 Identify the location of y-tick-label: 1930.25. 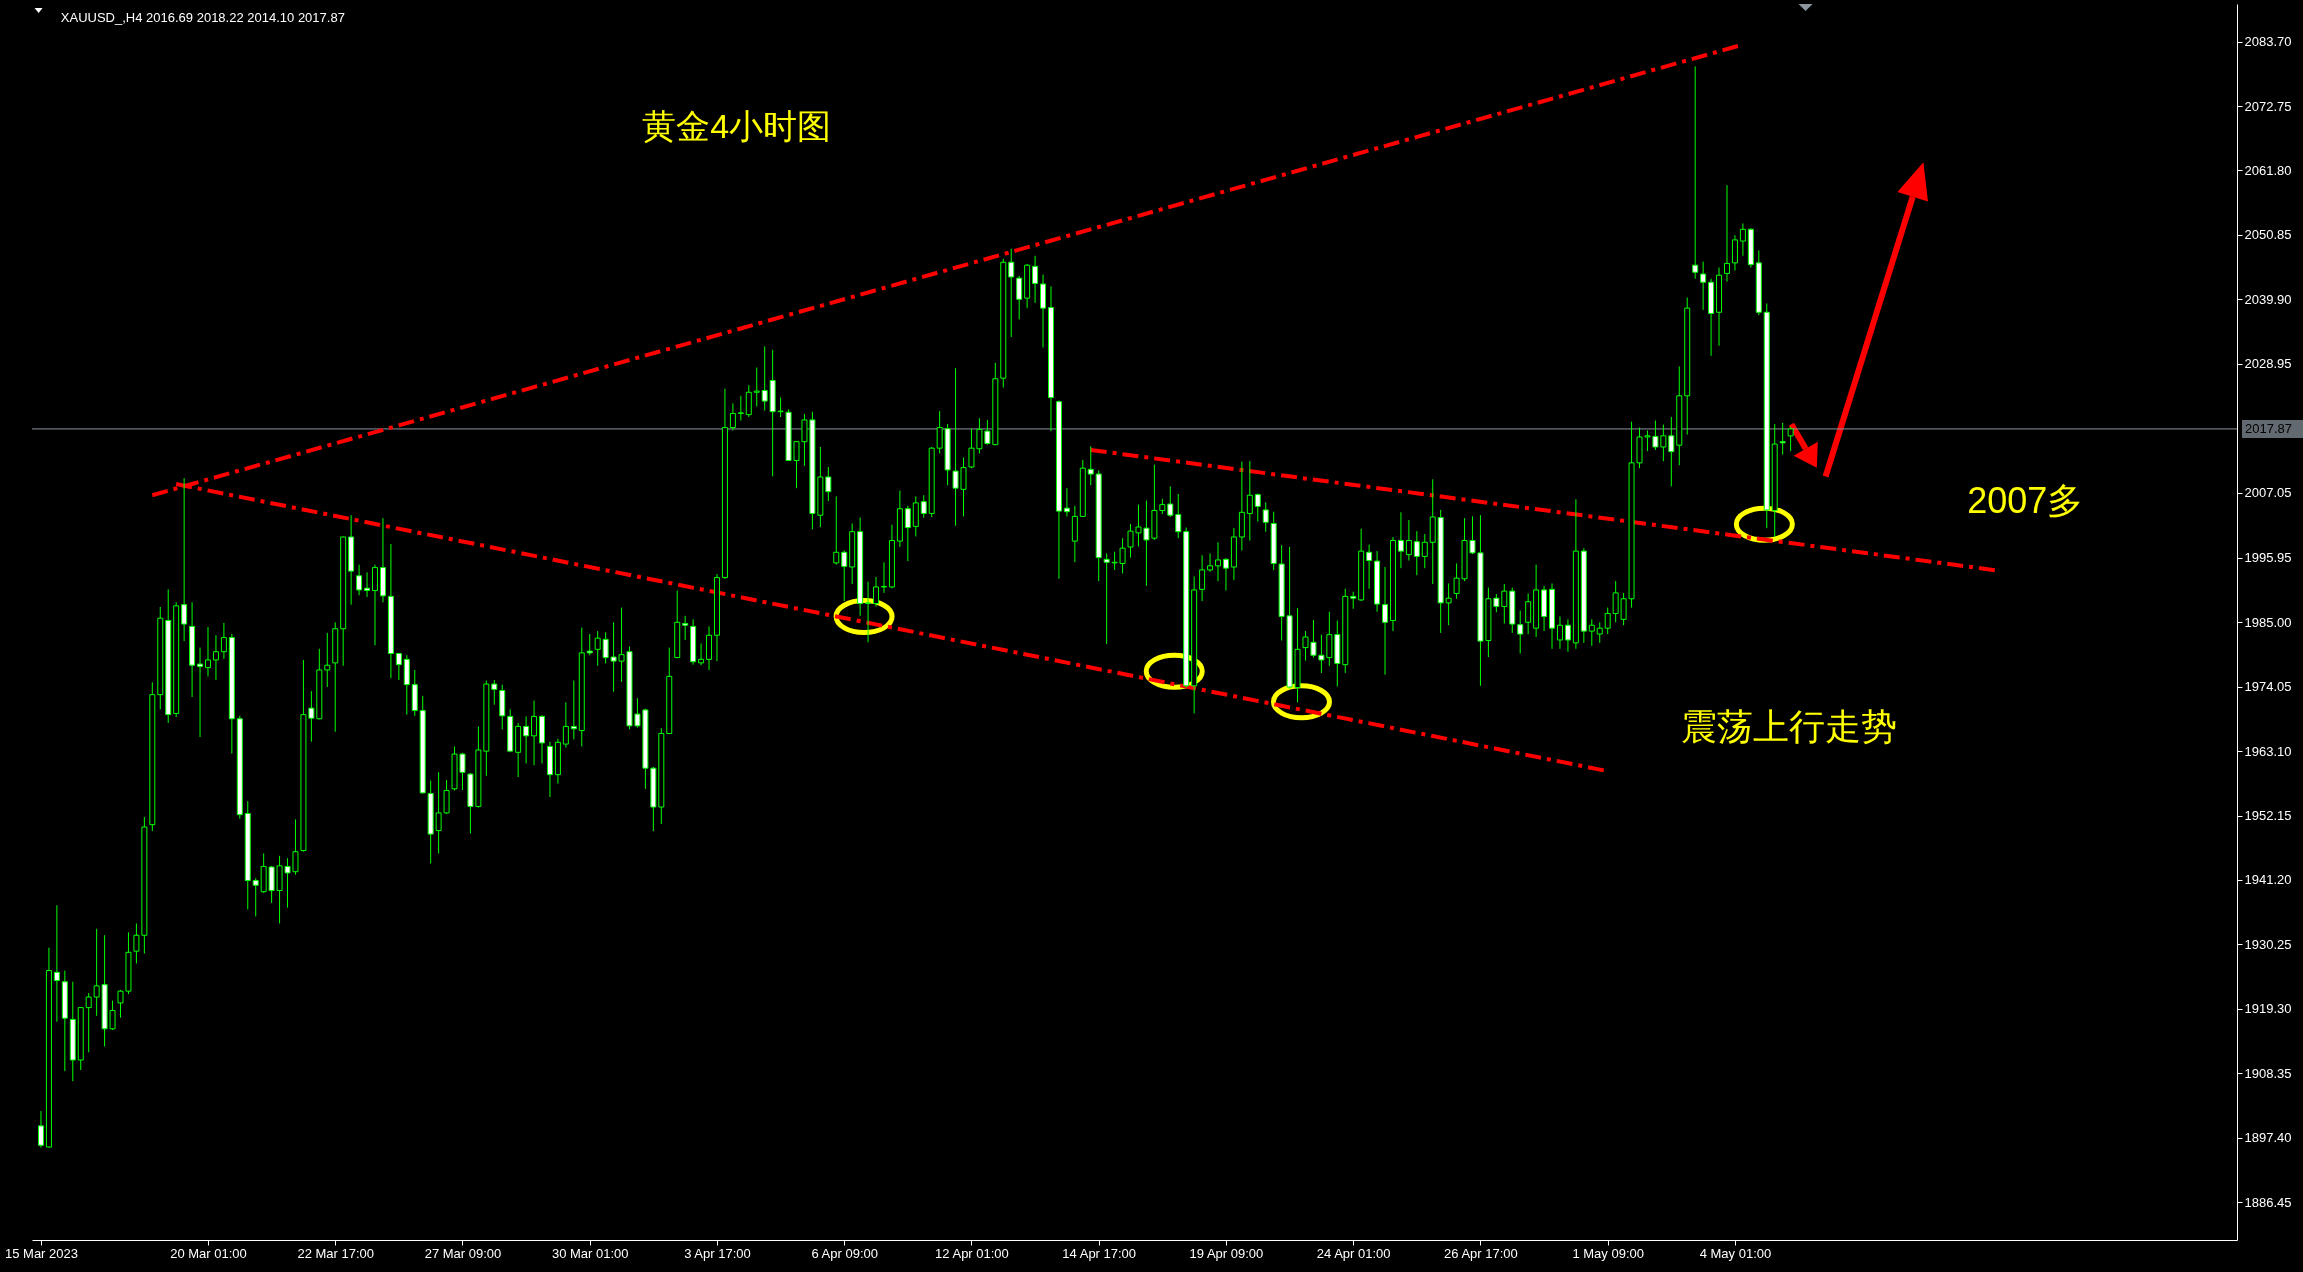
(2268, 944).